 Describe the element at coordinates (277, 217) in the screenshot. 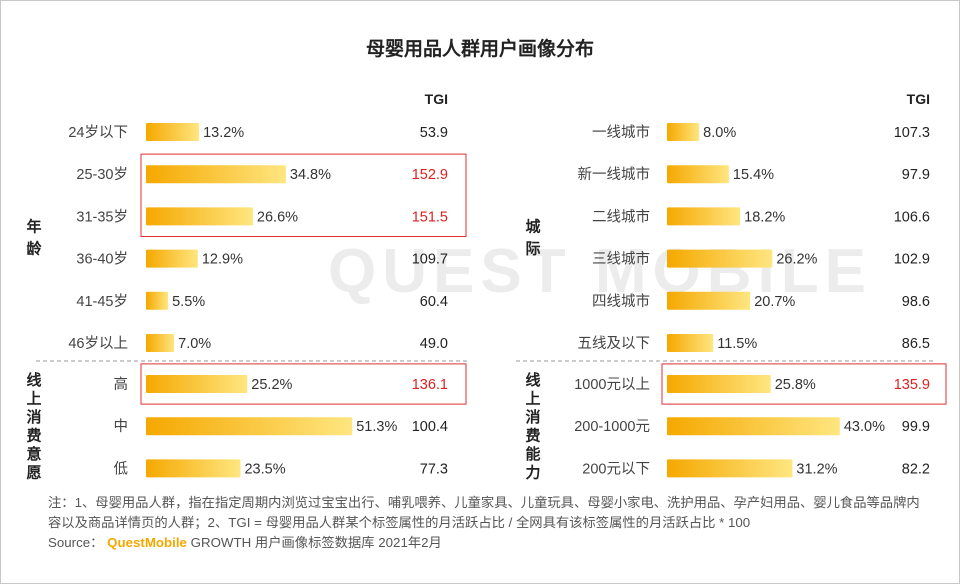

I see `bar-value-label: 26.6%` at that location.